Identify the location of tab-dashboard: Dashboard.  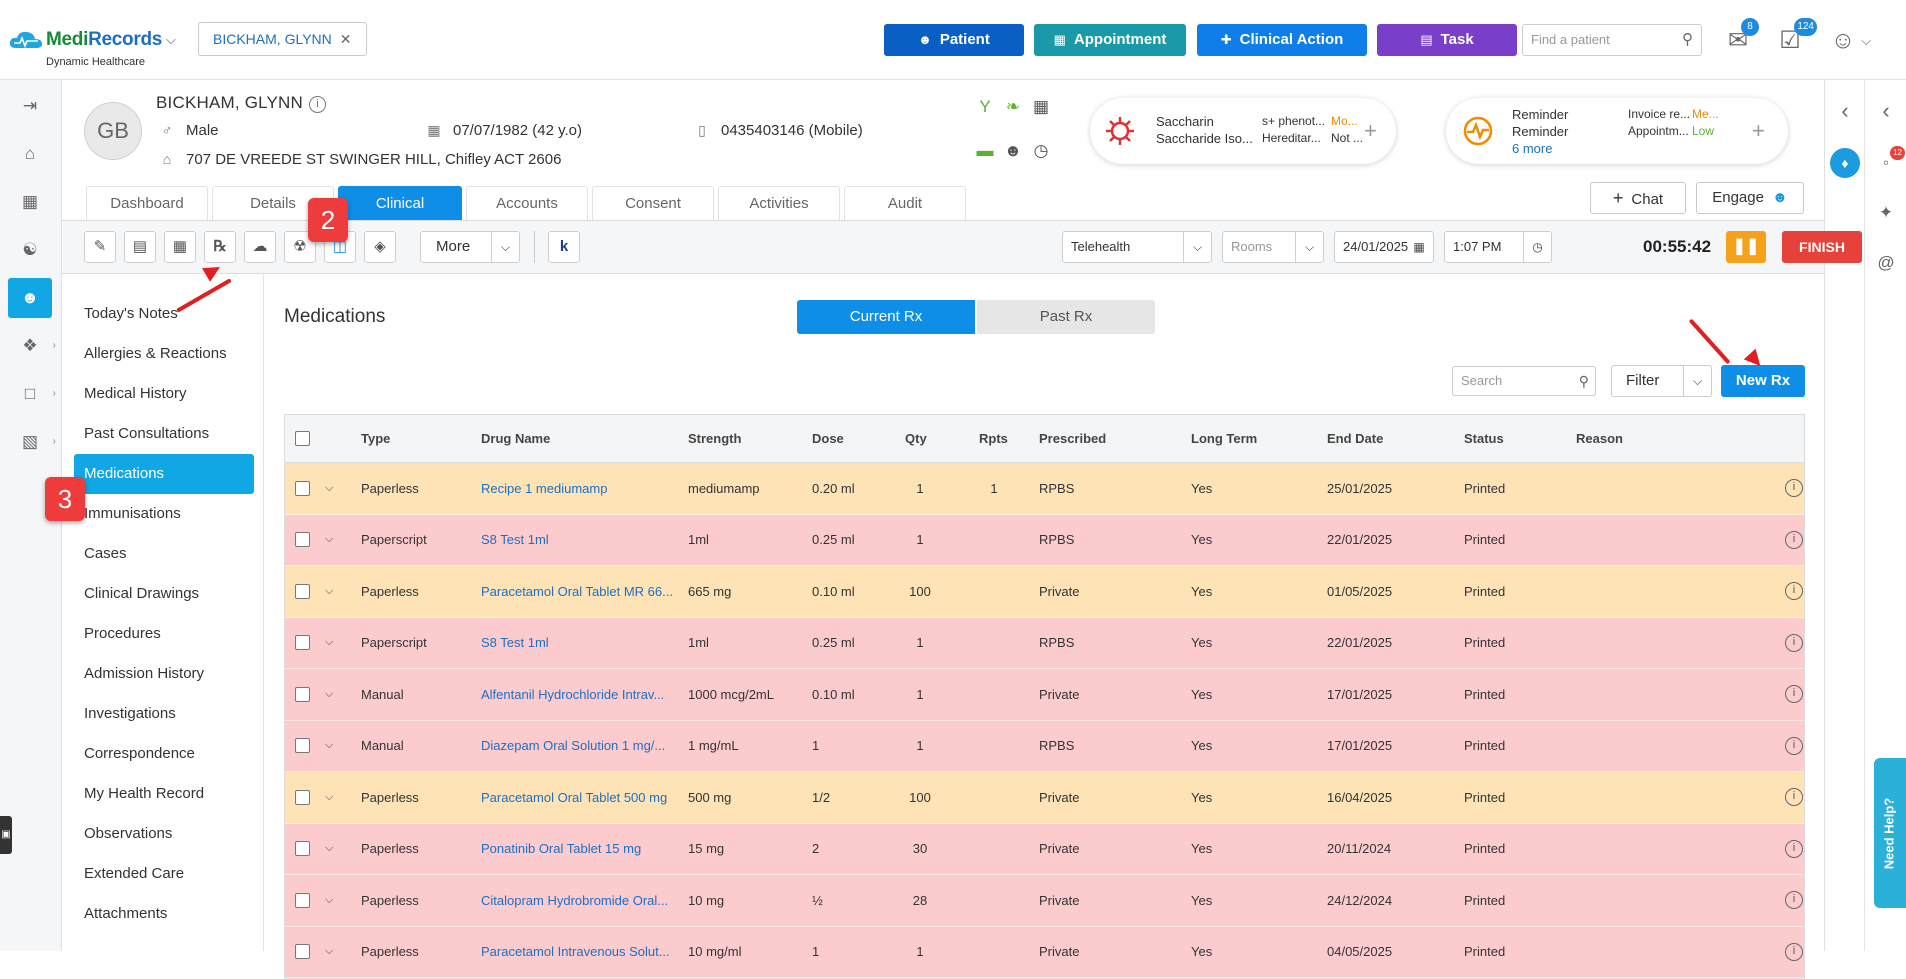
(147, 203).